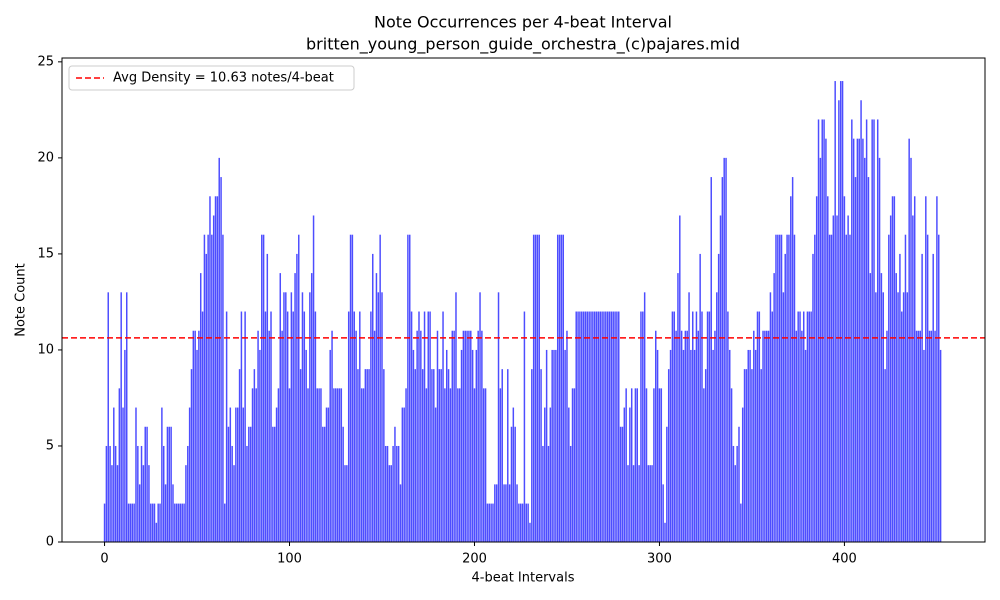 This screenshot has width=1000, height=600. What do you see at coordinates (45, 61) in the screenshot?
I see `y-tick-label: 25` at bounding box center [45, 61].